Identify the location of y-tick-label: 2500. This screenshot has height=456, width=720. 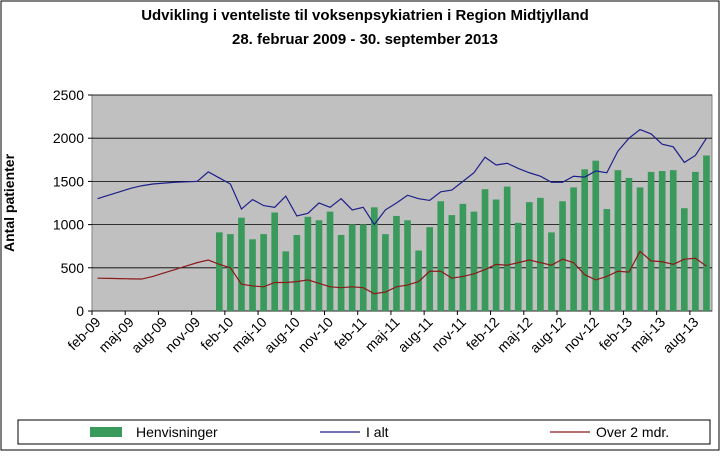
(68, 95).